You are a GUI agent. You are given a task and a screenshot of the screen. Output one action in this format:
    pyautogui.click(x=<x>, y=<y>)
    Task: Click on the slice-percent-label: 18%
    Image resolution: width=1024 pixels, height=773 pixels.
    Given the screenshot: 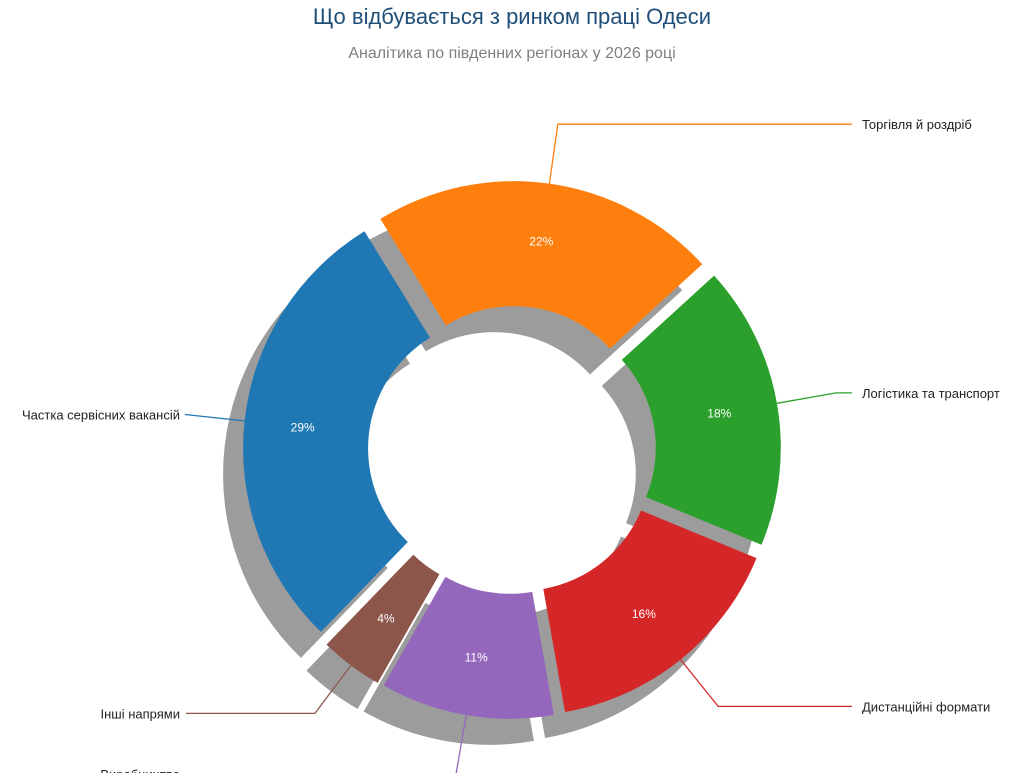 What is the action you would take?
    pyautogui.click(x=719, y=413)
    